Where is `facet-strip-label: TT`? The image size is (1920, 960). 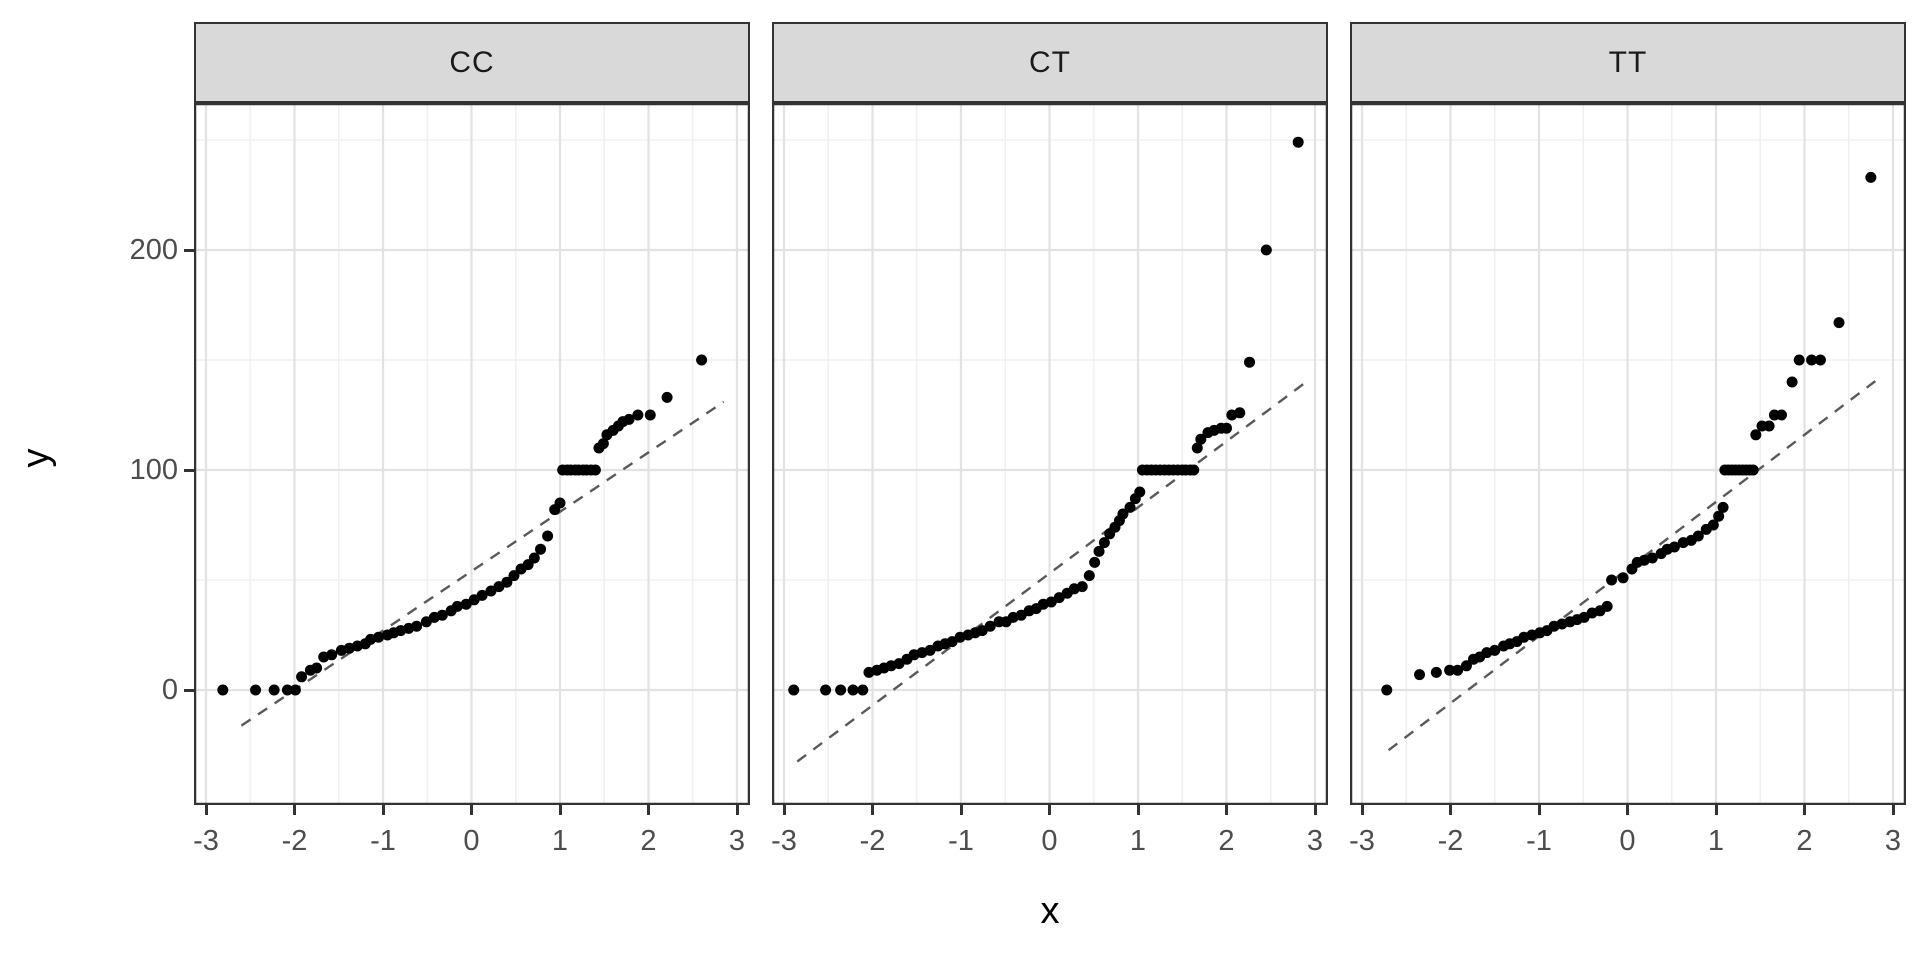
facet-strip-label: TT is located at coordinates (1628, 62).